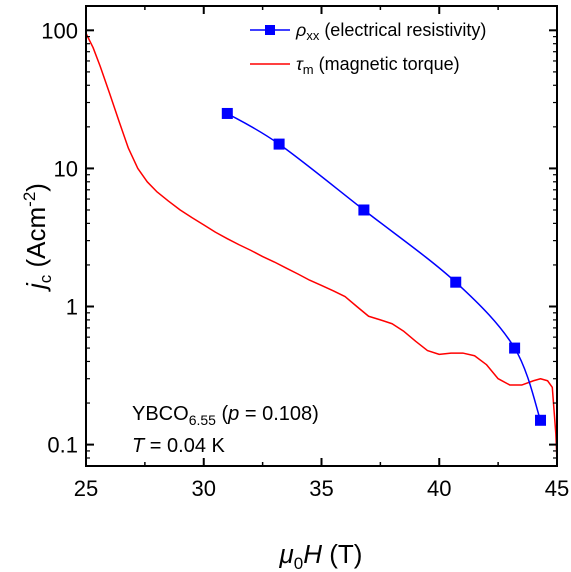 Image resolution: width=571 pixels, height=572 pixels. What do you see at coordinates (225, 415) in the screenshot?
I see `annotation-sample: YBCO6.55 (p = 0.108)` at bounding box center [225, 415].